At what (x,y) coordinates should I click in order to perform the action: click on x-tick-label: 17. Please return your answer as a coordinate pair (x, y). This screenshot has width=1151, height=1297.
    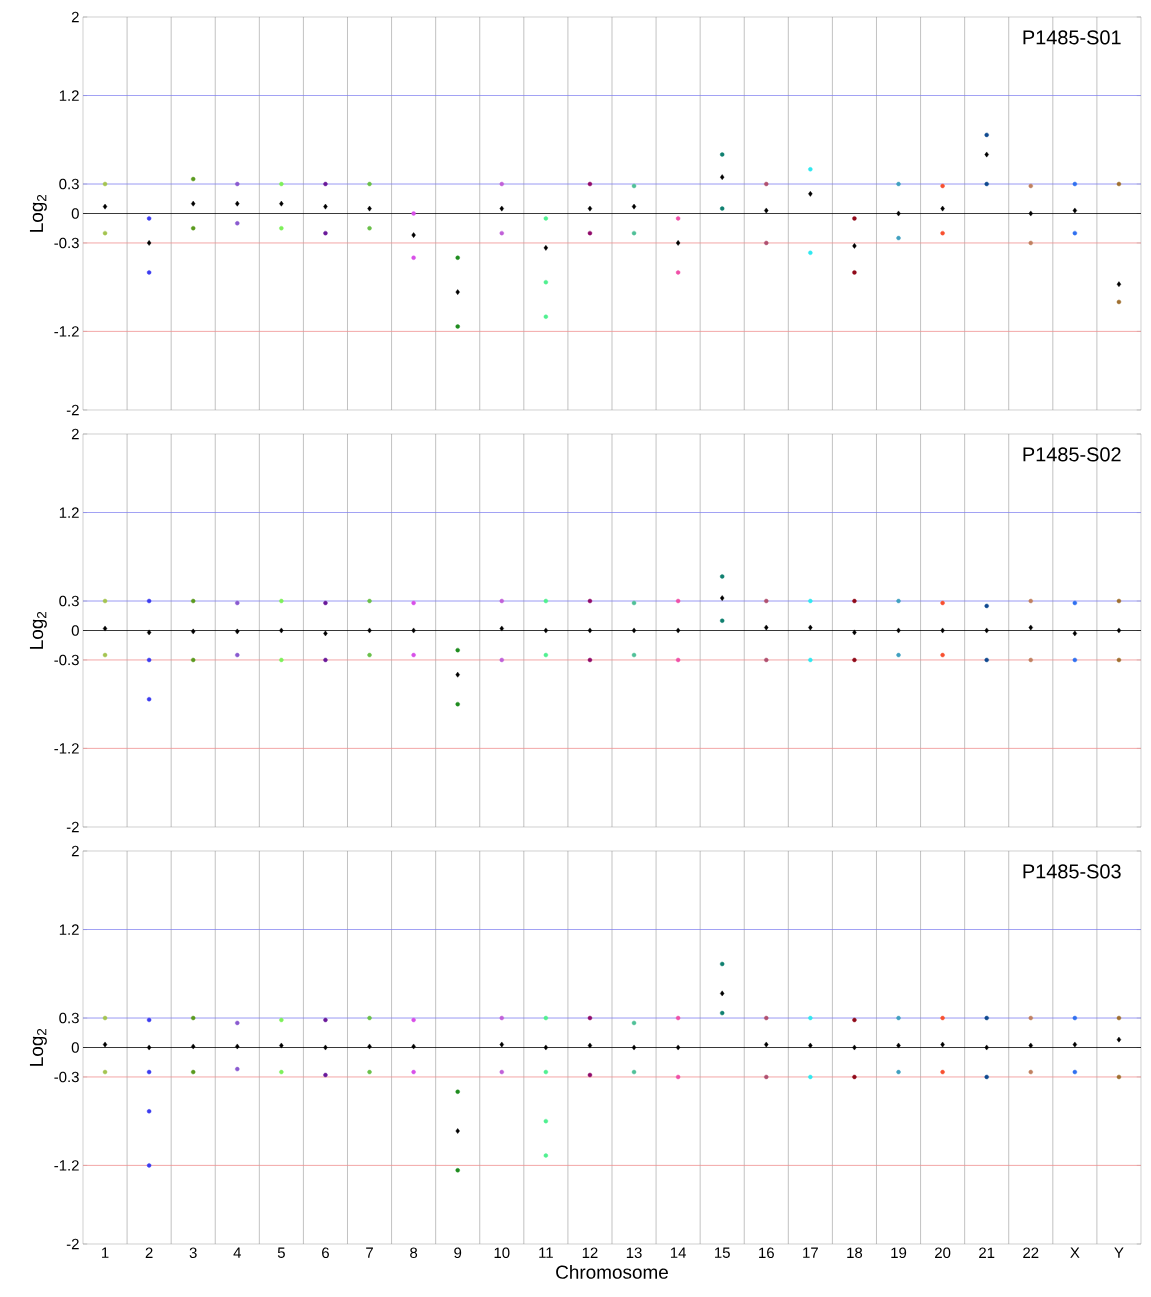
    Looking at the image, I should click on (810, 1252).